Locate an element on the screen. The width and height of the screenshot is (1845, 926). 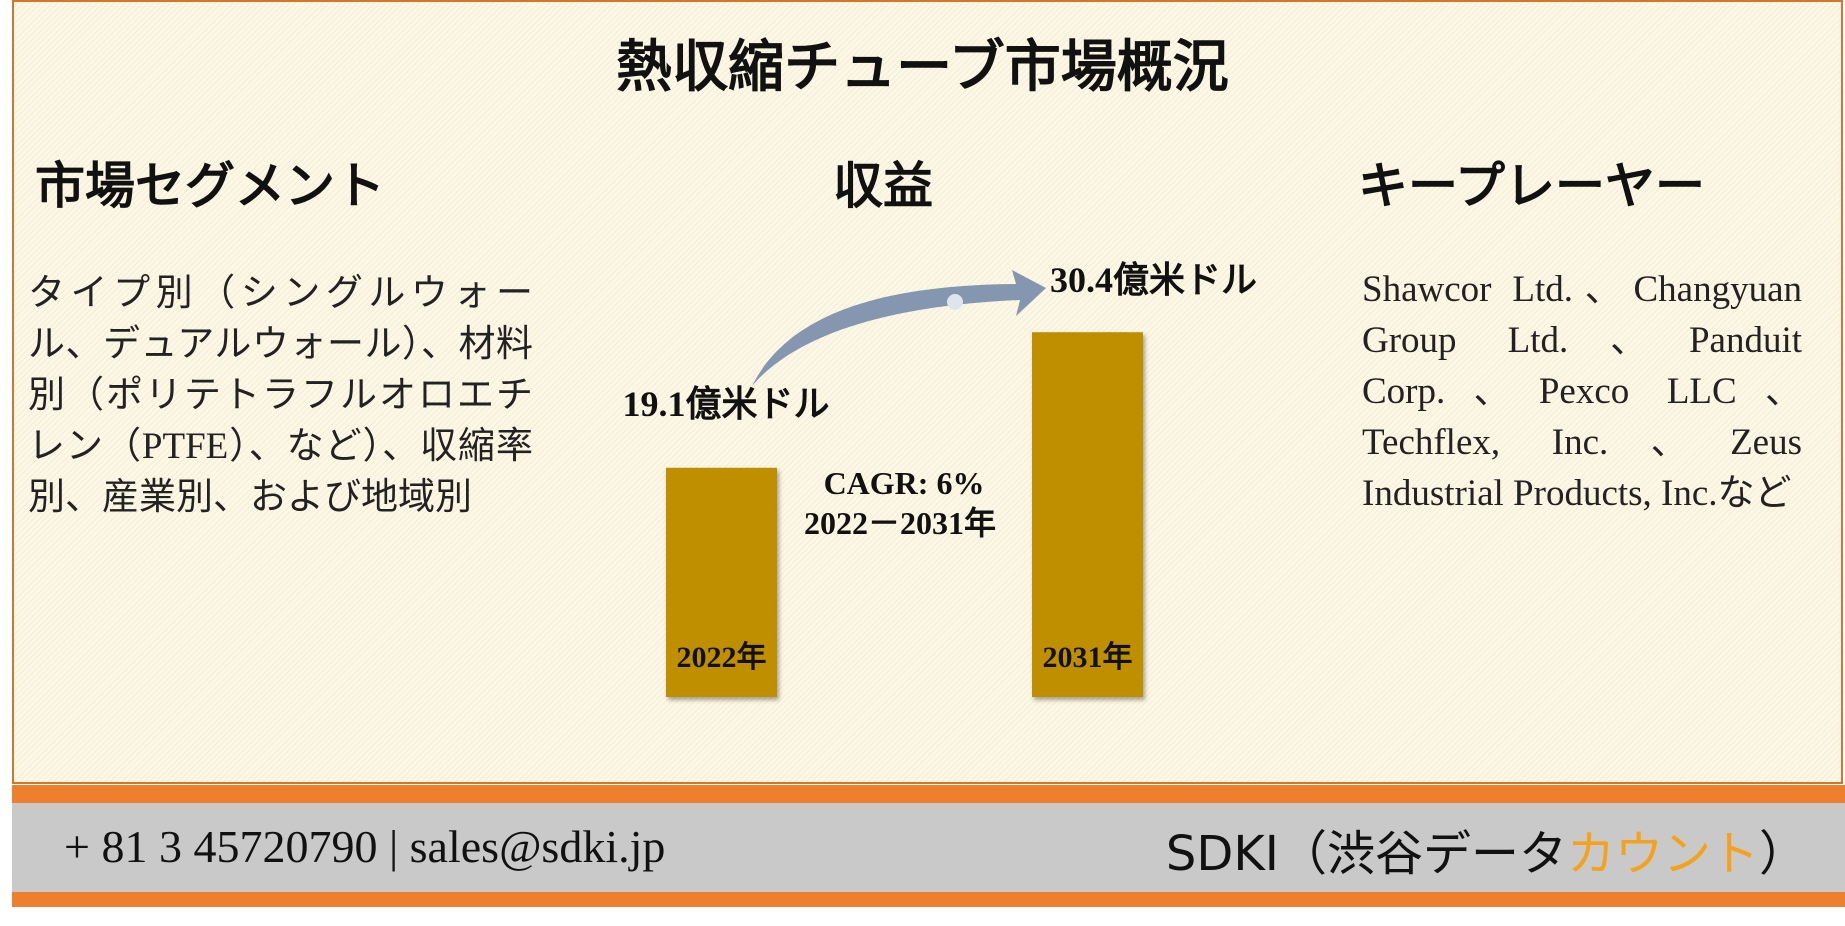
brand: SDKI（渋谷データカウント） is located at coordinates (1486, 849).